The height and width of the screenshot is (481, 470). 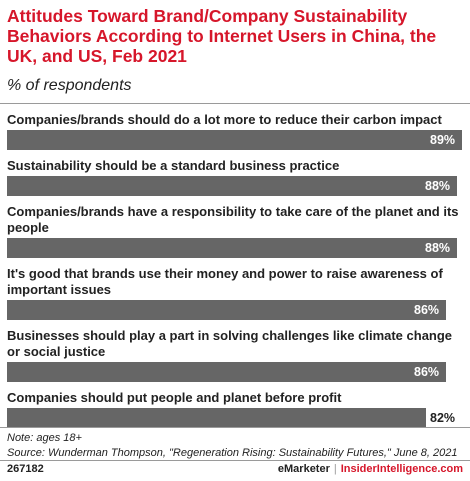 What do you see at coordinates (303, 469) in the screenshot?
I see `emarketer-logo-text: eMarketer` at bounding box center [303, 469].